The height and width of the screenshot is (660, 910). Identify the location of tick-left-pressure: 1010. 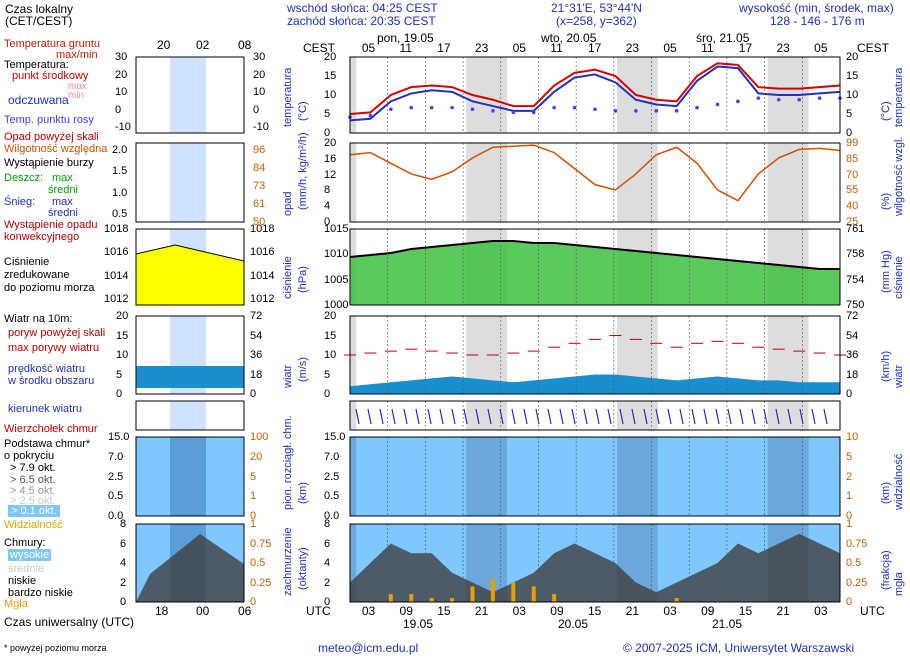
(336, 254).